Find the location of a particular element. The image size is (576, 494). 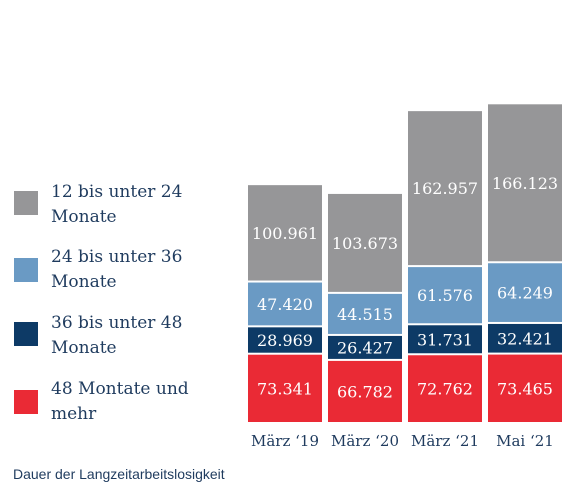

data-label: 72.762 is located at coordinates (445, 389).